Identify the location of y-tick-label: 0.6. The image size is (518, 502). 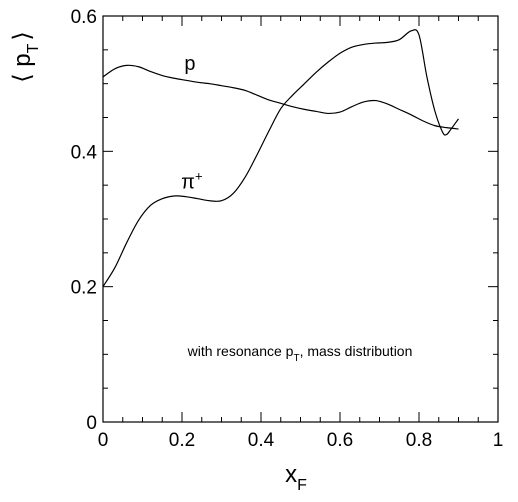
(84, 17).